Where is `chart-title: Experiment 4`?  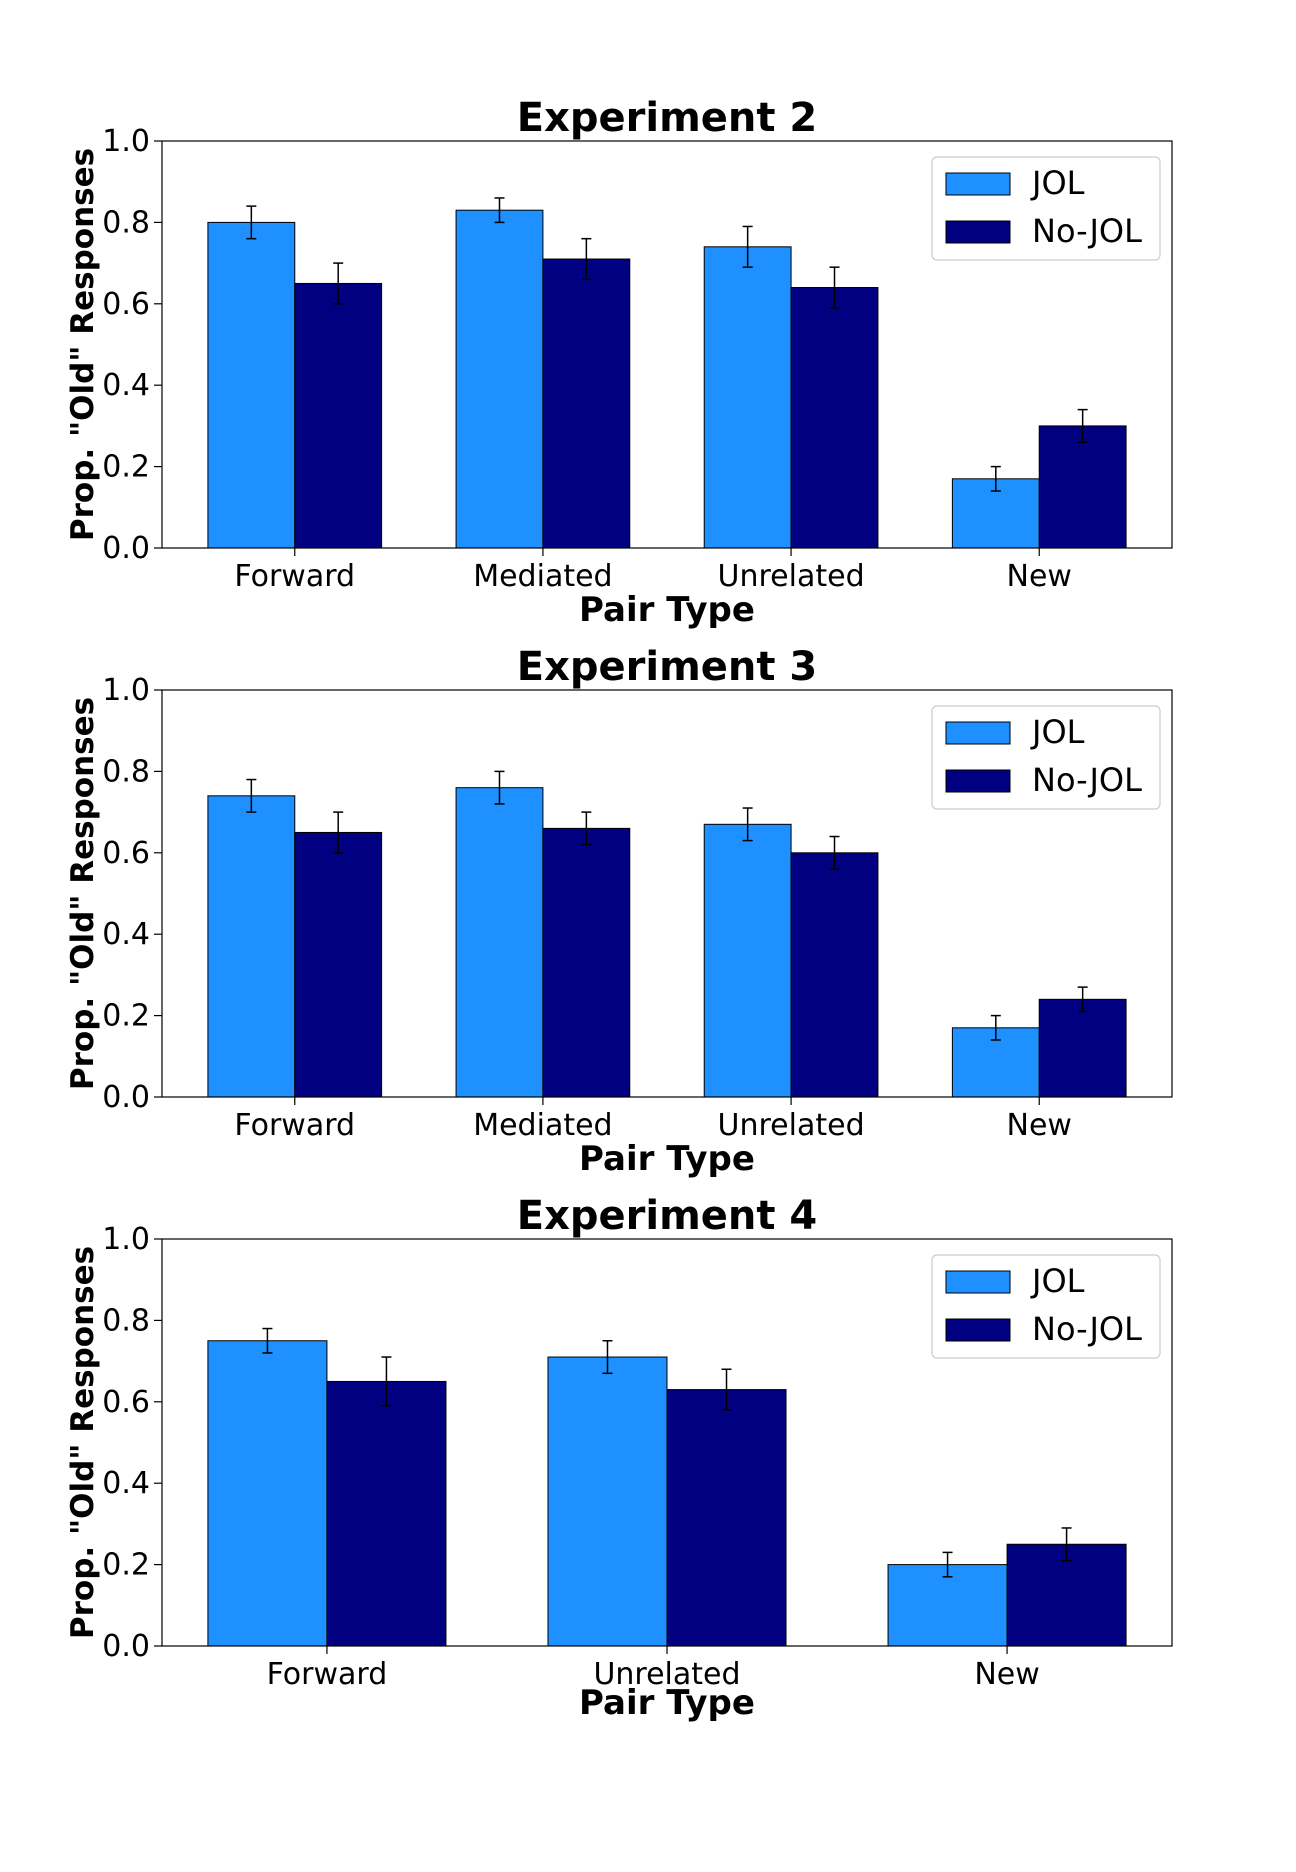
chart-title: Experiment 4 is located at coordinates (667, 1216).